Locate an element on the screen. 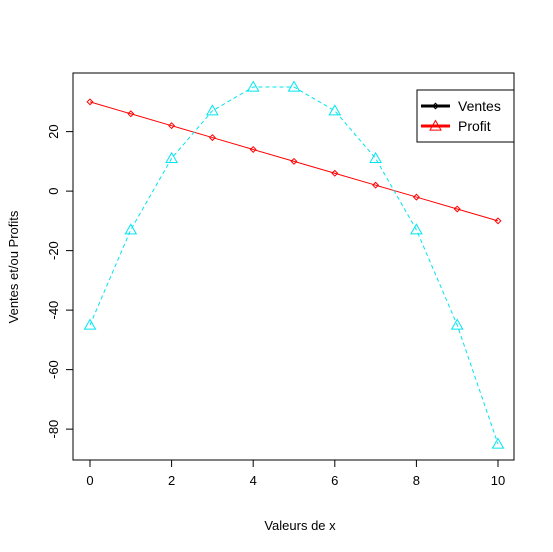 The width and height of the screenshot is (553, 552). legend-box is located at coordinates (465, 116).